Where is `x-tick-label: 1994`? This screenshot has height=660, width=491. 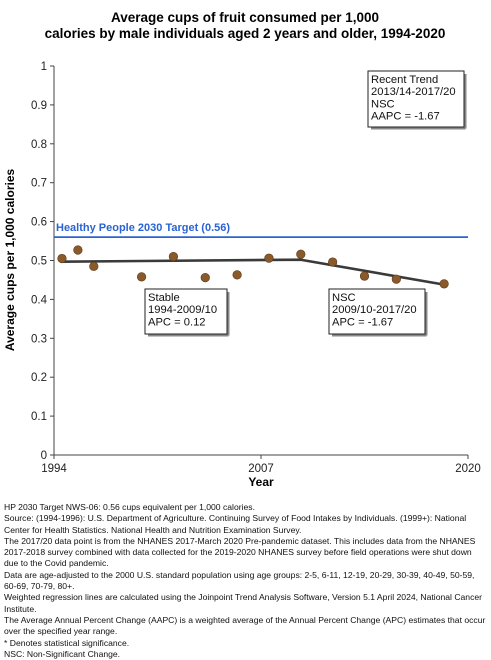 x-tick-label: 1994 is located at coordinates (54, 469).